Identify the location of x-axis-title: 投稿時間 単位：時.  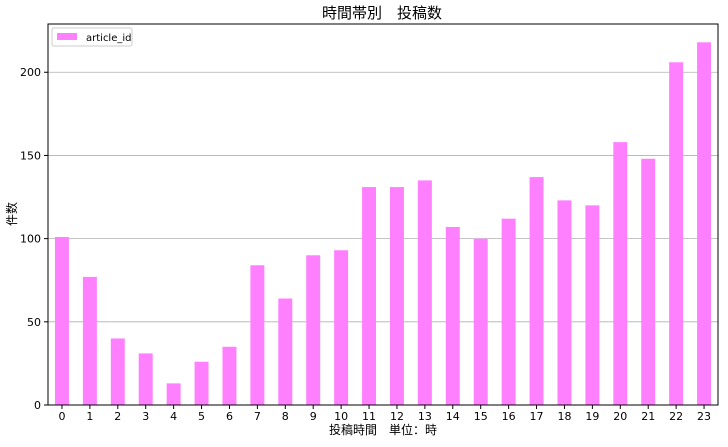
(383, 429).